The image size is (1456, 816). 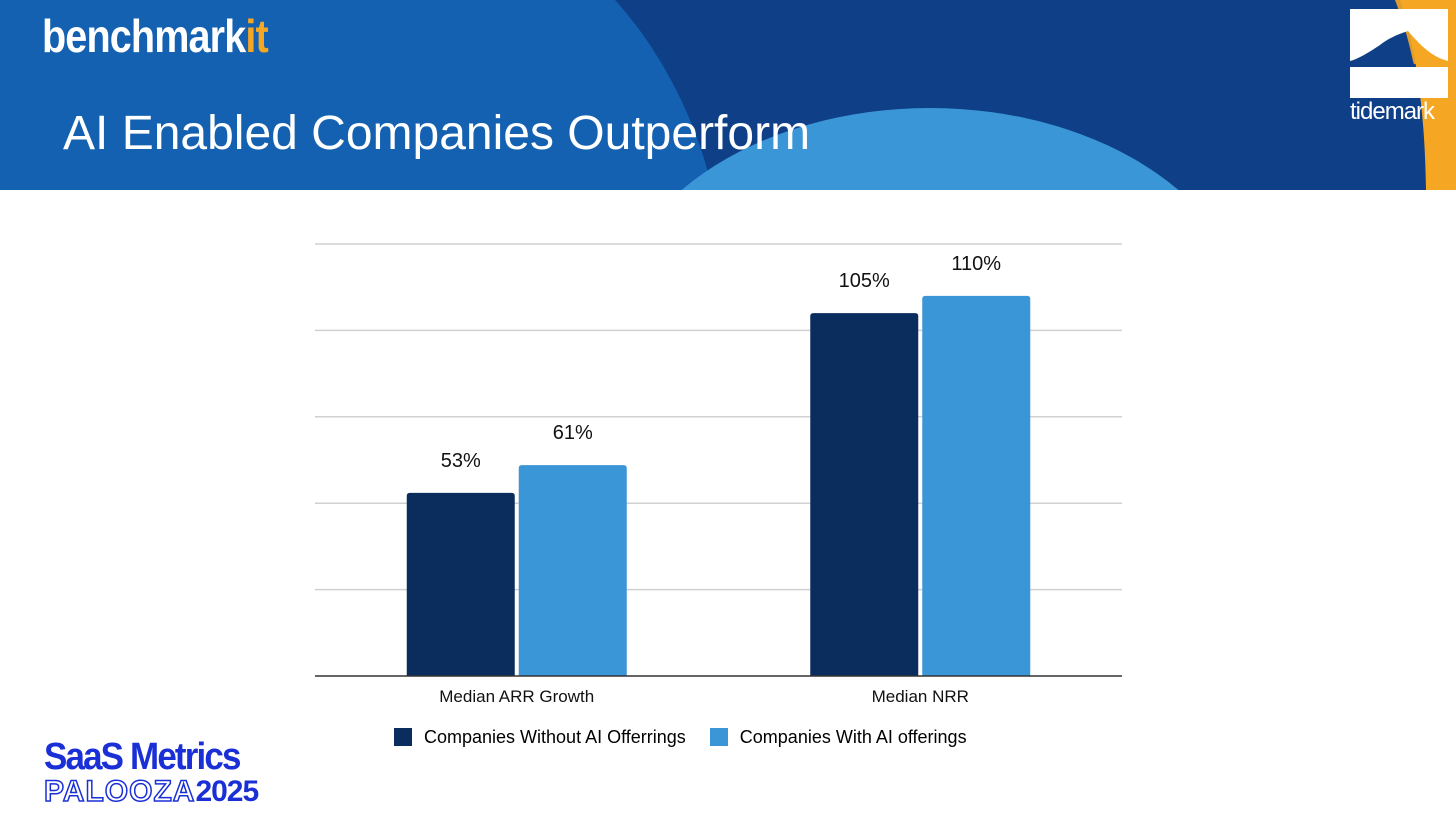 What do you see at coordinates (142, 757) in the screenshot?
I see `logo-line-1: SaaS Metrics` at bounding box center [142, 757].